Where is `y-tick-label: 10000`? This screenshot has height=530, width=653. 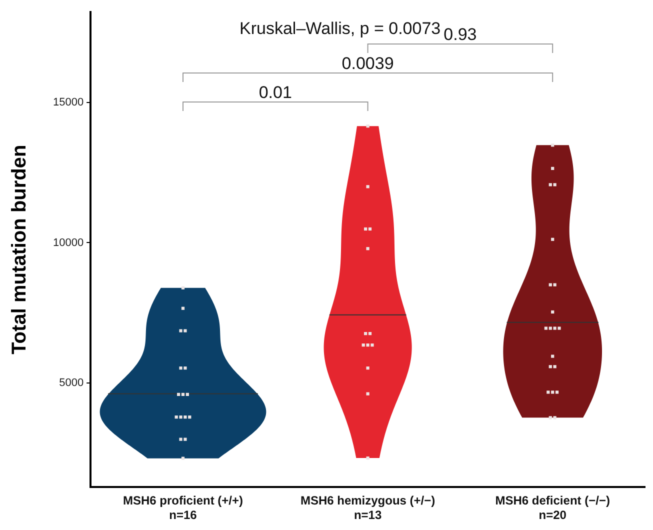 y-tick-label: 10000 is located at coordinates (68, 242).